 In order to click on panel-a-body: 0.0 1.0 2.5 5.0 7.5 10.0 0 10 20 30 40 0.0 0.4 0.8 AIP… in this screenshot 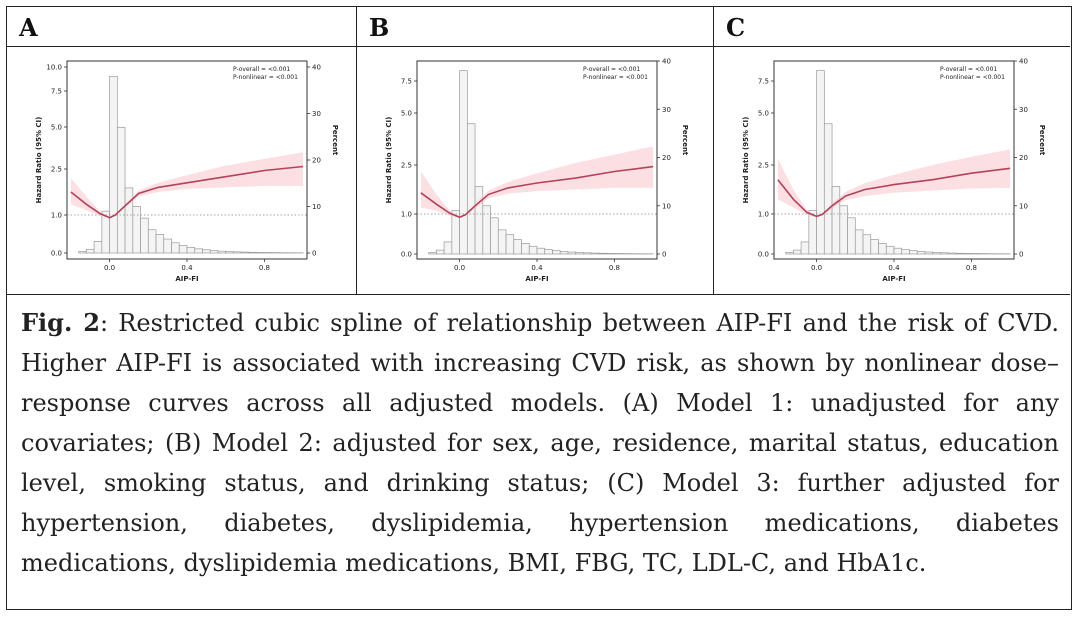, I will do `click(182, 170)`.